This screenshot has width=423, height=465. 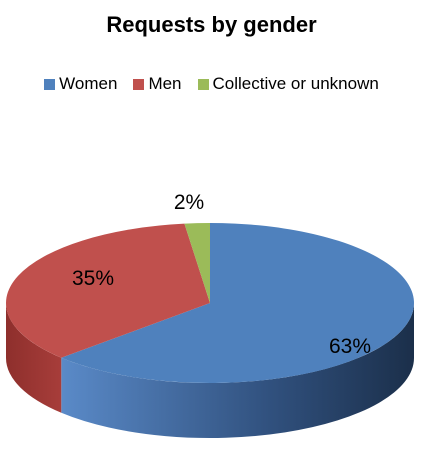 I want to click on legend-item-men: Men, so click(x=157, y=84).